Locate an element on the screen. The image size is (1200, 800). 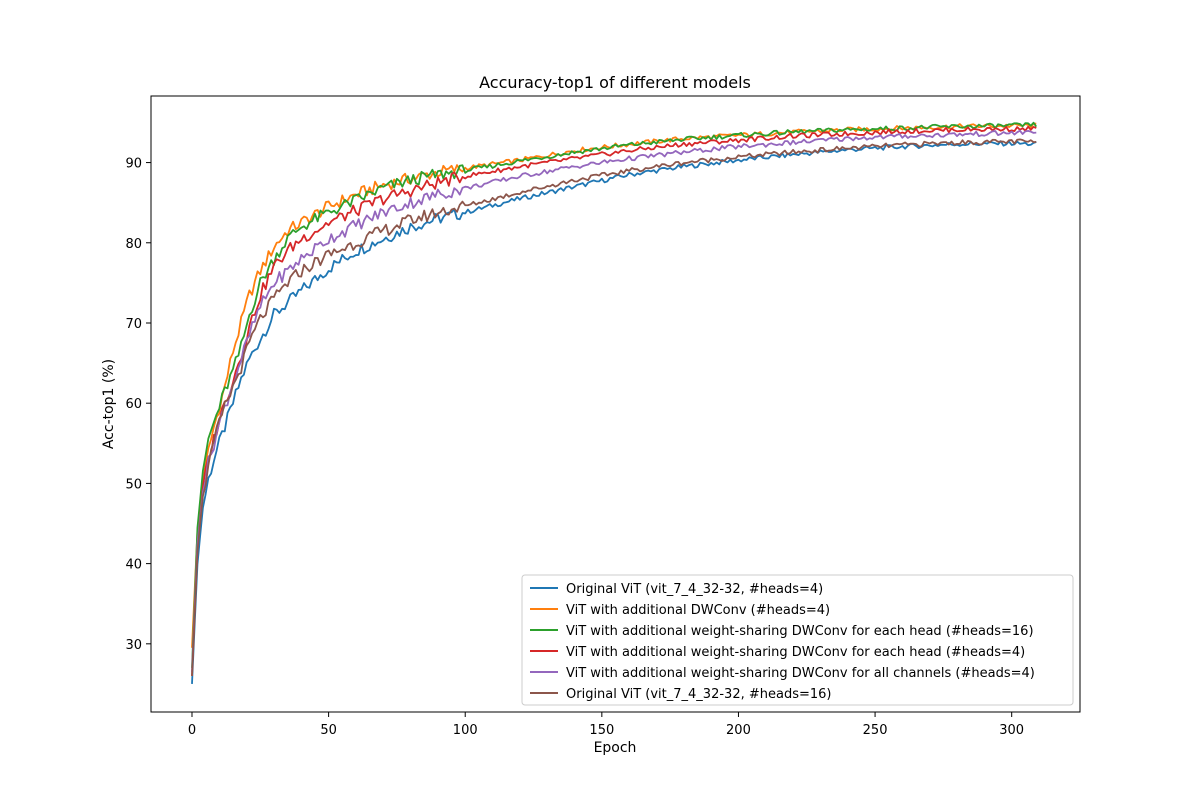
y-tick-label: 70 is located at coordinates (133, 324).